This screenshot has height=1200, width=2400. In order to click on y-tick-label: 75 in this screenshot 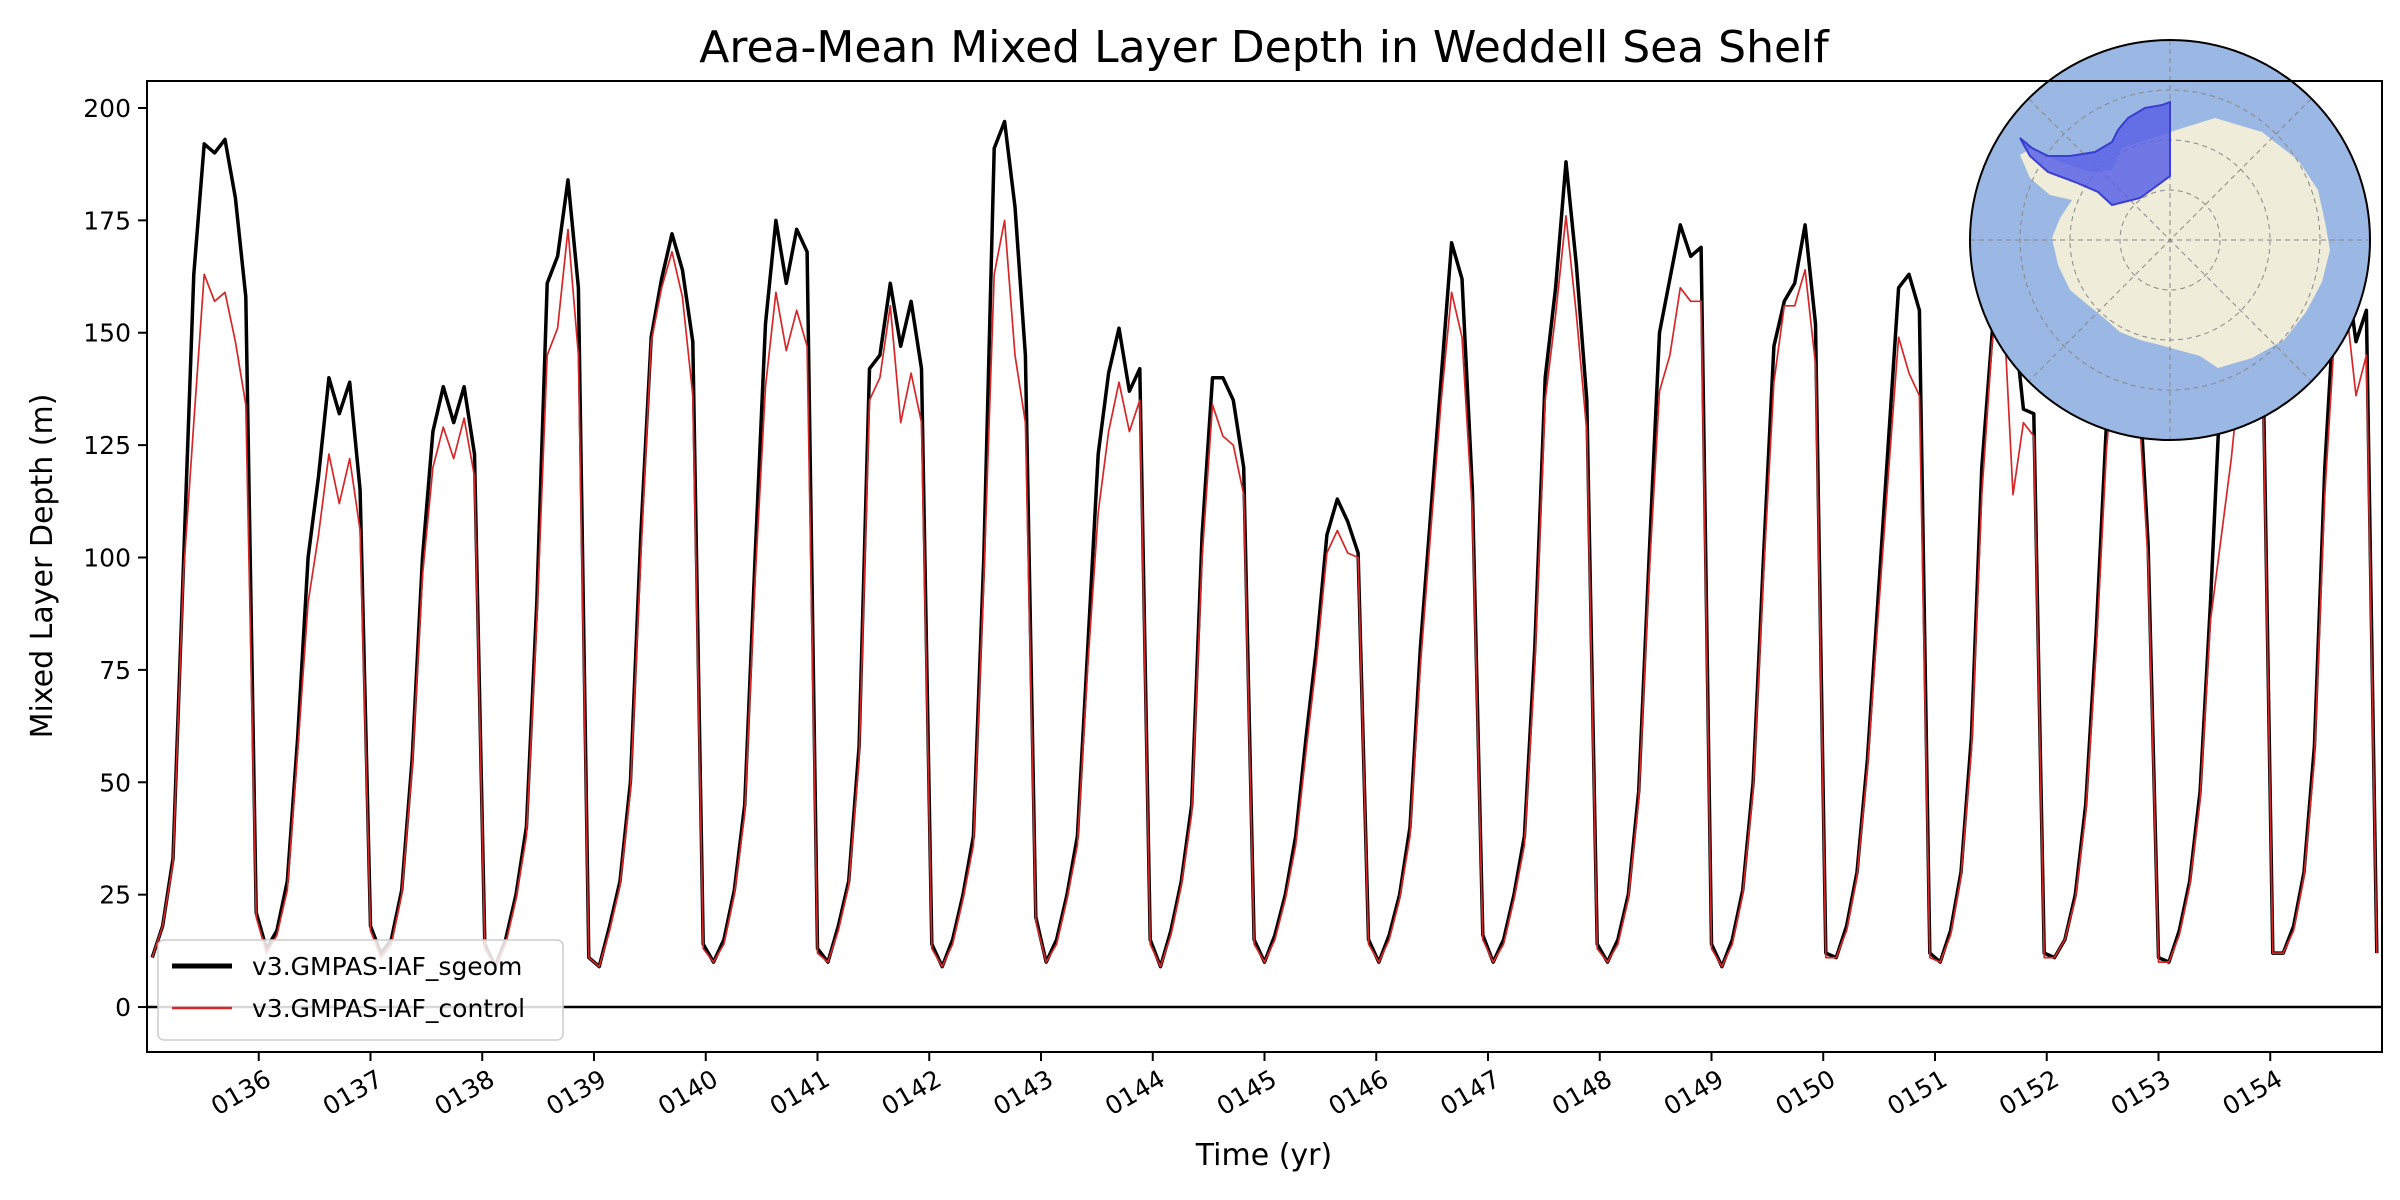, I will do `click(115, 670)`.